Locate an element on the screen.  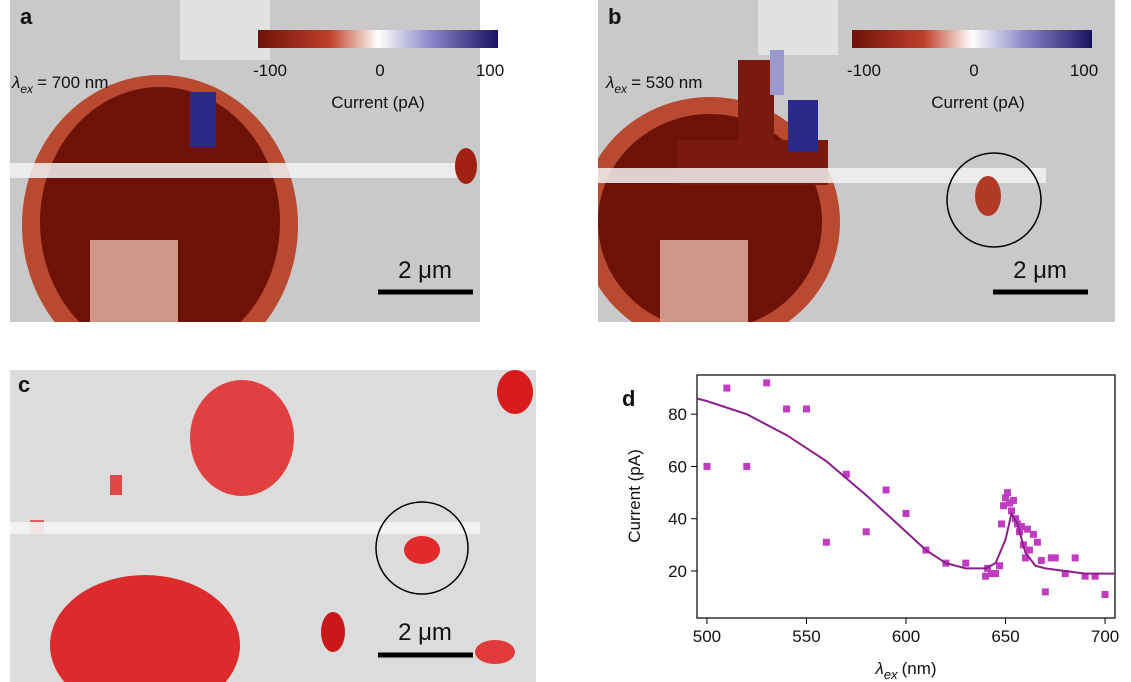
x-tick-label: 550 is located at coordinates (806, 636).